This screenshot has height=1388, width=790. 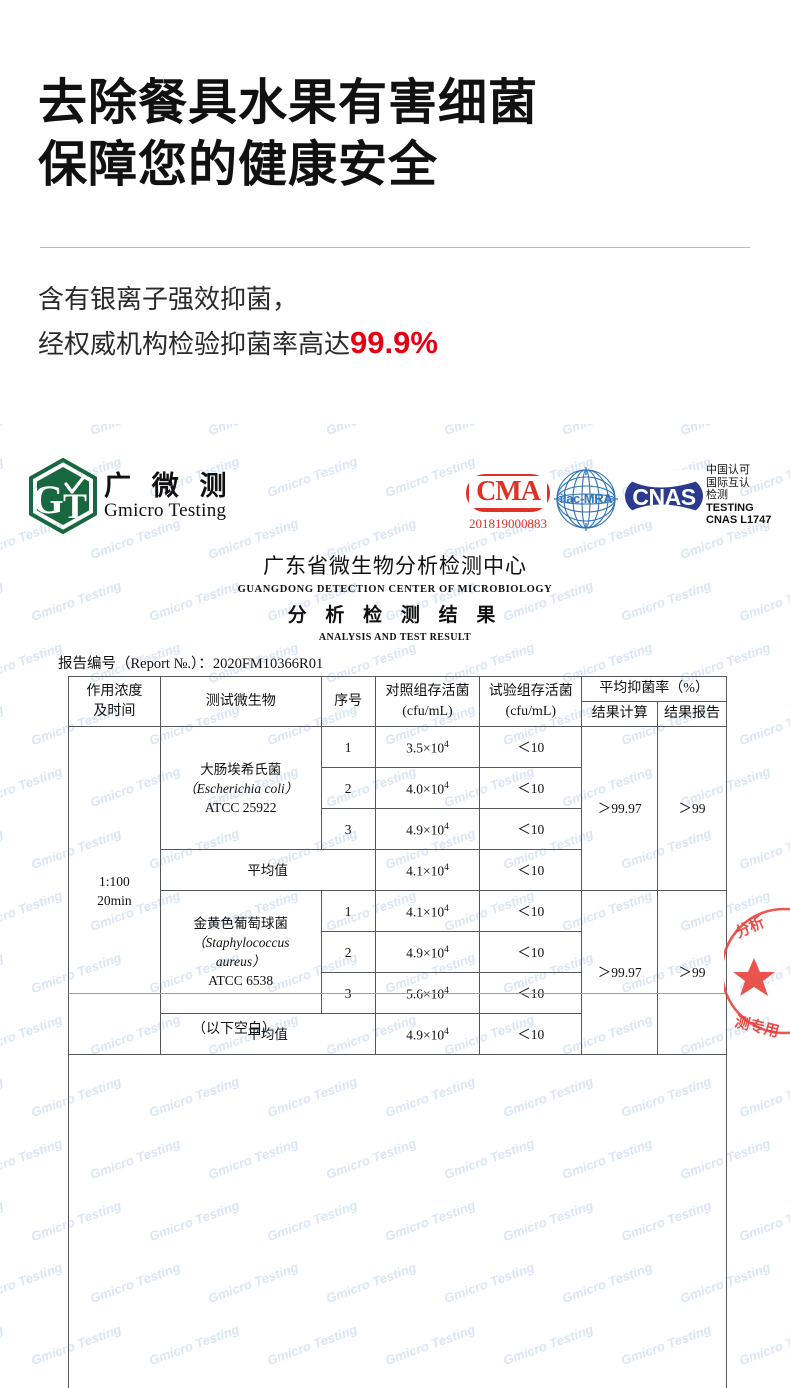 I want to click on subtitle-line-2-text: 经权威机构检验抑菌率高达, so click(x=194, y=344).